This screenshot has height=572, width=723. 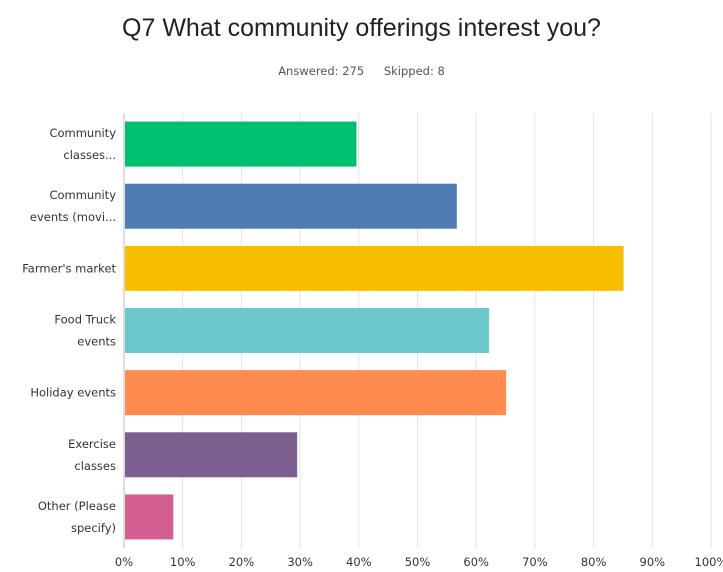 What do you see at coordinates (183, 562) in the screenshot?
I see `x-tick-label: 10%` at bounding box center [183, 562].